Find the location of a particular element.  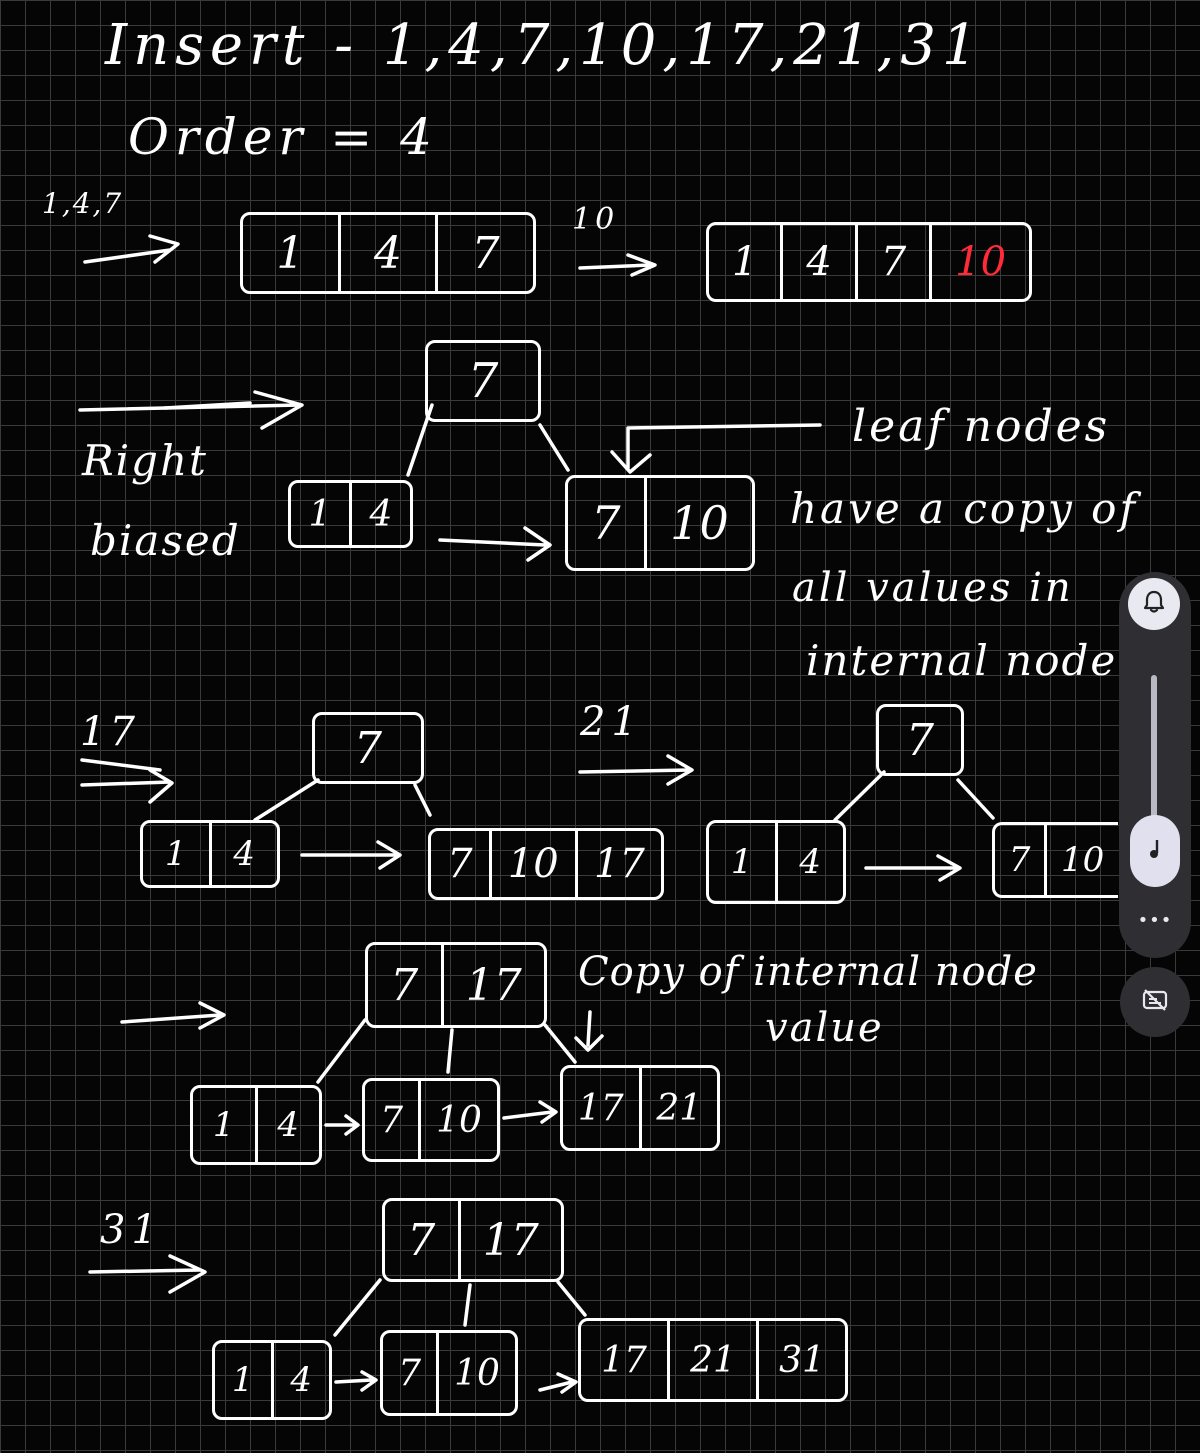

right-label: Right is located at coordinates (145, 460).